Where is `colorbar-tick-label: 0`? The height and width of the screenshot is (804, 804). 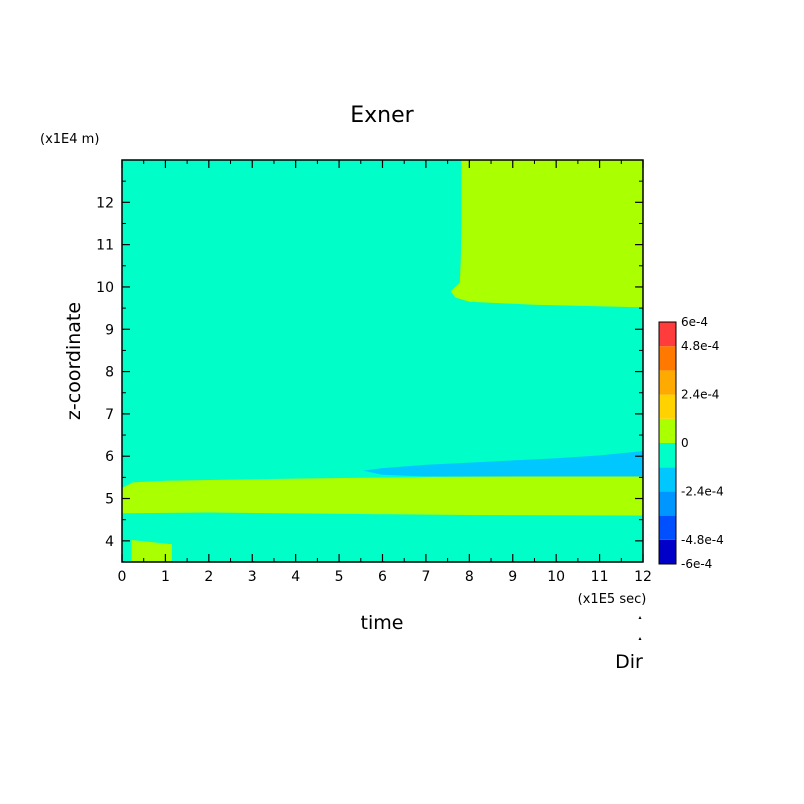 colorbar-tick-label: 0 is located at coordinates (685, 443).